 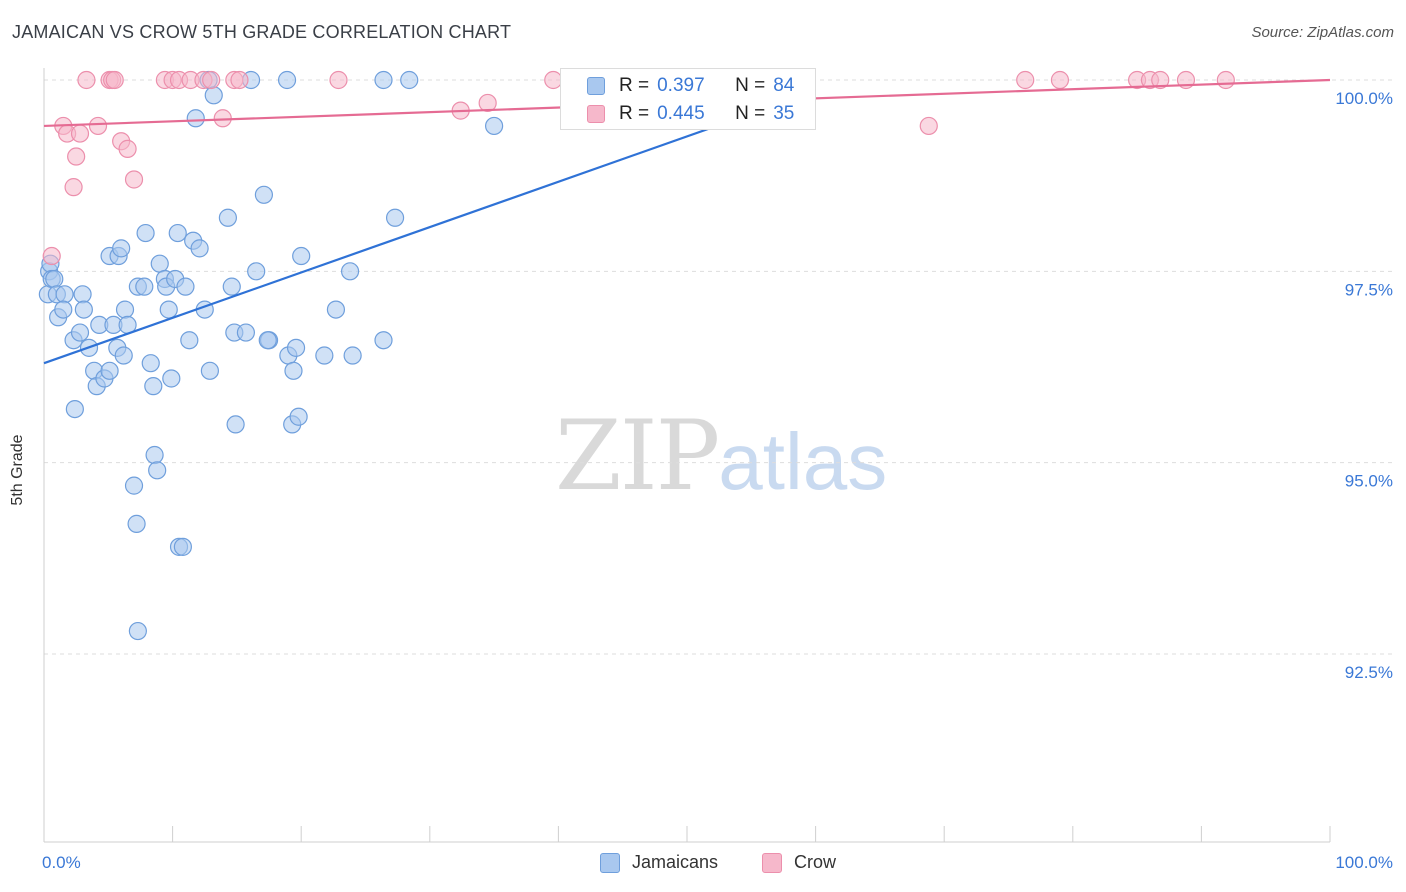 What do you see at coordinates (596, 114) in the screenshot?
I see `crow-swatch` at bounding box center [596, 114].